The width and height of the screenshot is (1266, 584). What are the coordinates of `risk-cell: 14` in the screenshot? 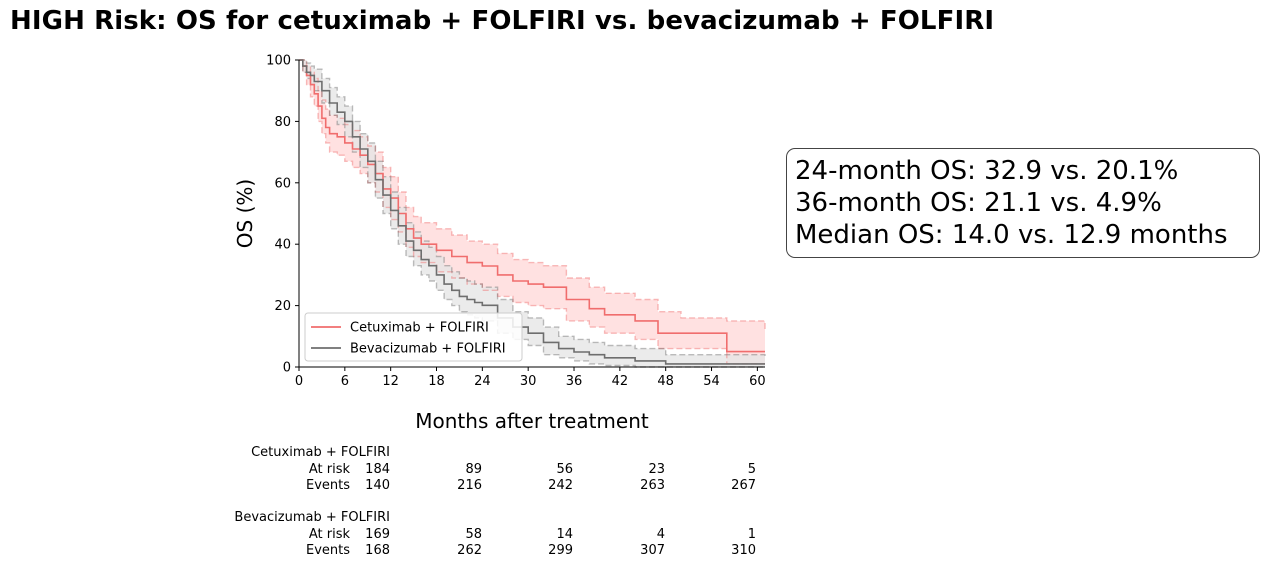 It's located at (564, 534).